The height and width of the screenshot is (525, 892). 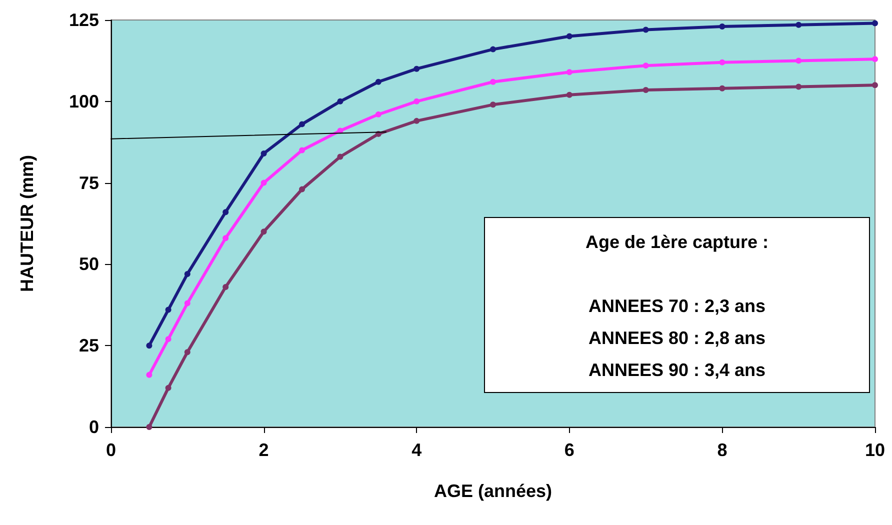 I want to click on y-tick-label: 100, so click(x=83, y=101).